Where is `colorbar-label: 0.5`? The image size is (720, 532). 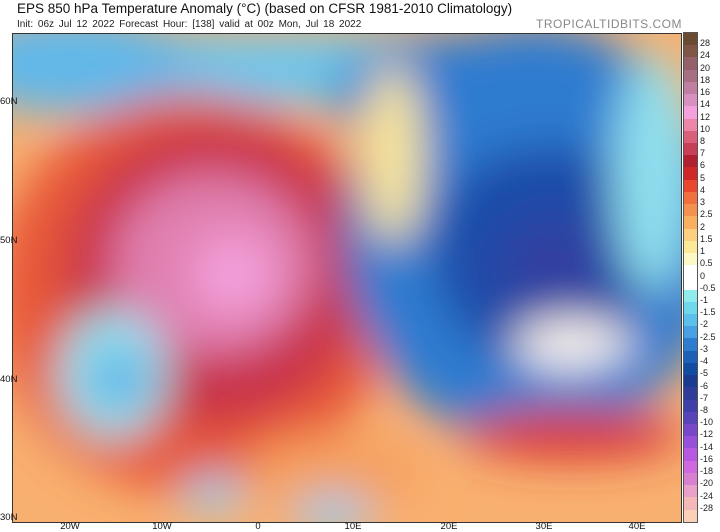 colorbar-label: 0.5 is located at coordinates (706, 263).